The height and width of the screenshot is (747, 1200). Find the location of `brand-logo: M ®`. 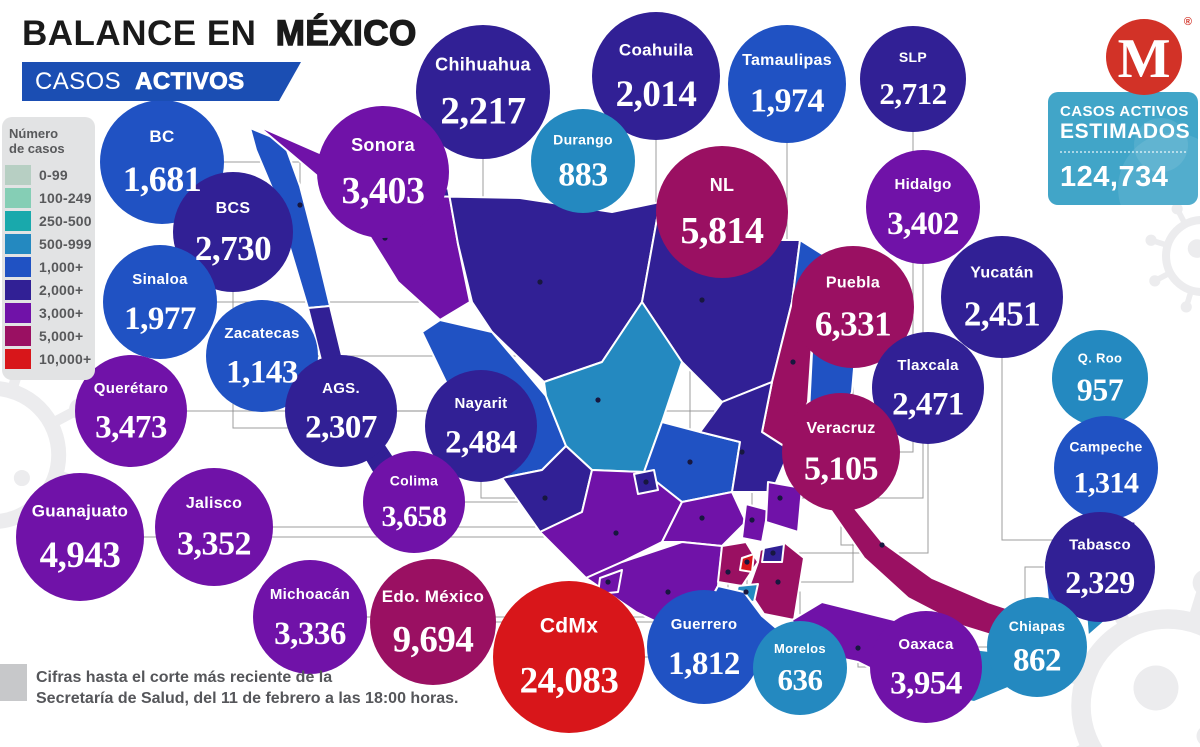

brand-logo: M ® is located at coordinates (1149, 56).